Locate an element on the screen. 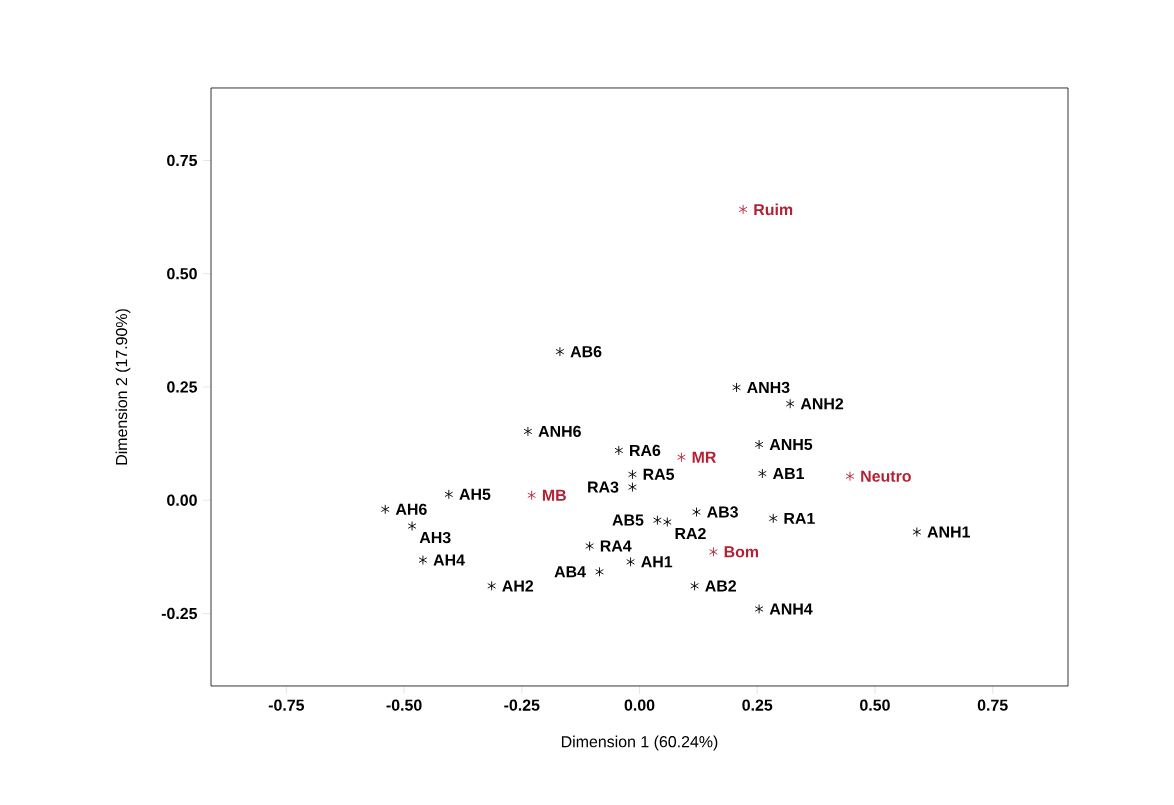 Image resolution: width=1174 pixels, height=805 pixels. series-label: AB4 is located at coordinates (570, 572).